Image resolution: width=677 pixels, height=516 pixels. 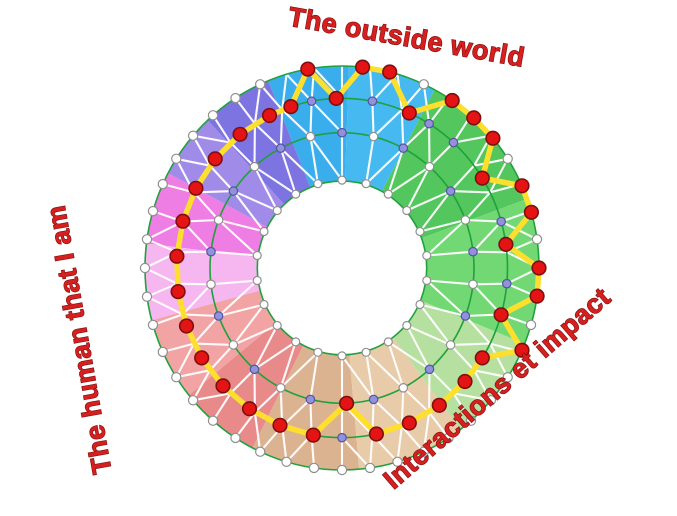 I want to click on ring-line, so click(x=341, y=268).